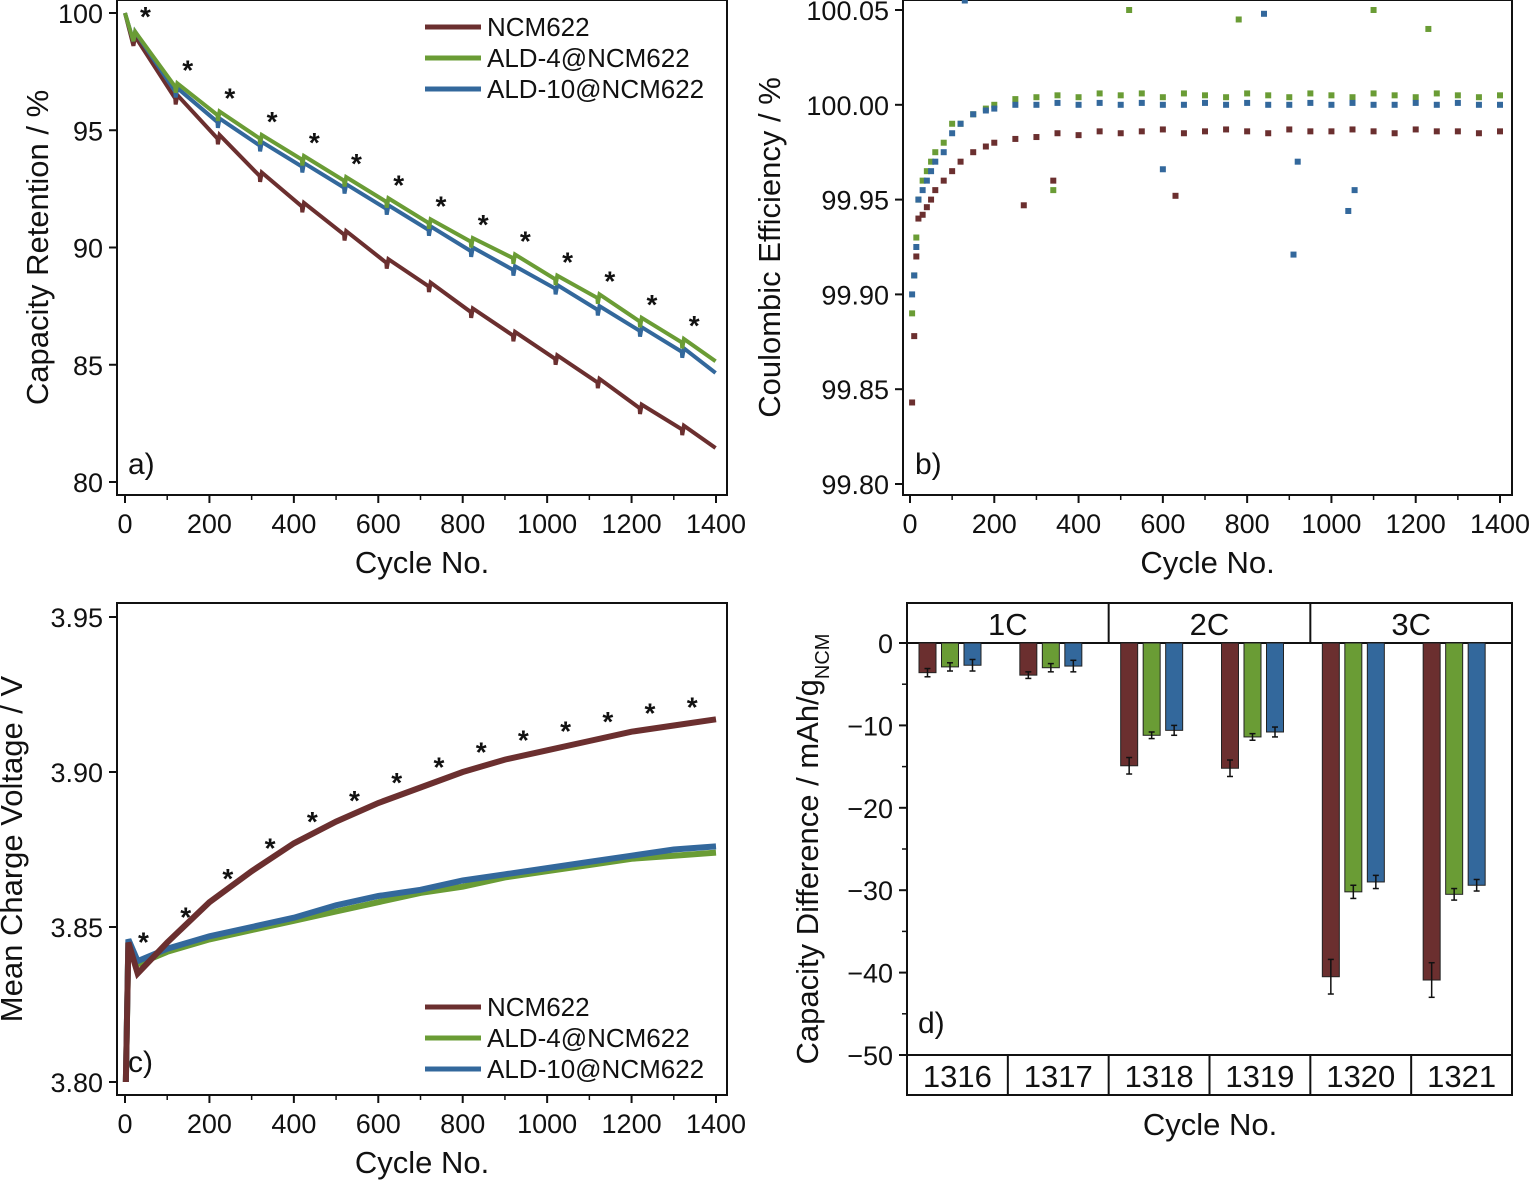 The width and height of the screenshot is (1536, 1183). I want to click on y-tick-label: 85, so click(88, 366).